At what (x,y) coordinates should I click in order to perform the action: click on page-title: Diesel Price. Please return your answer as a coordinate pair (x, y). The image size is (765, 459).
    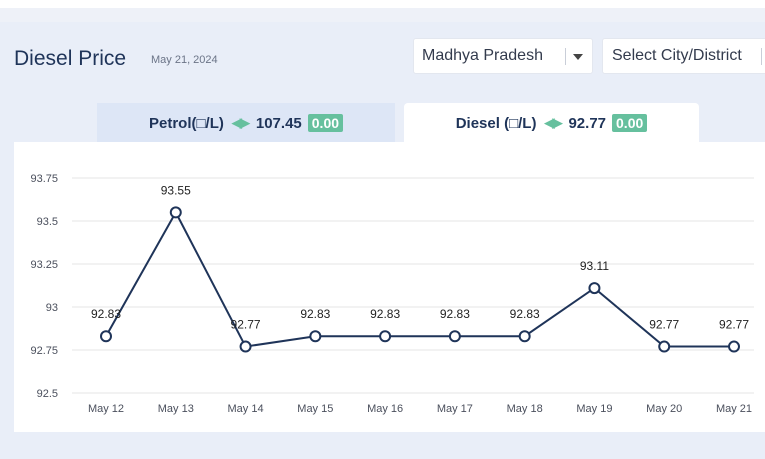
    Looking at the image, I should click on (70, 58).